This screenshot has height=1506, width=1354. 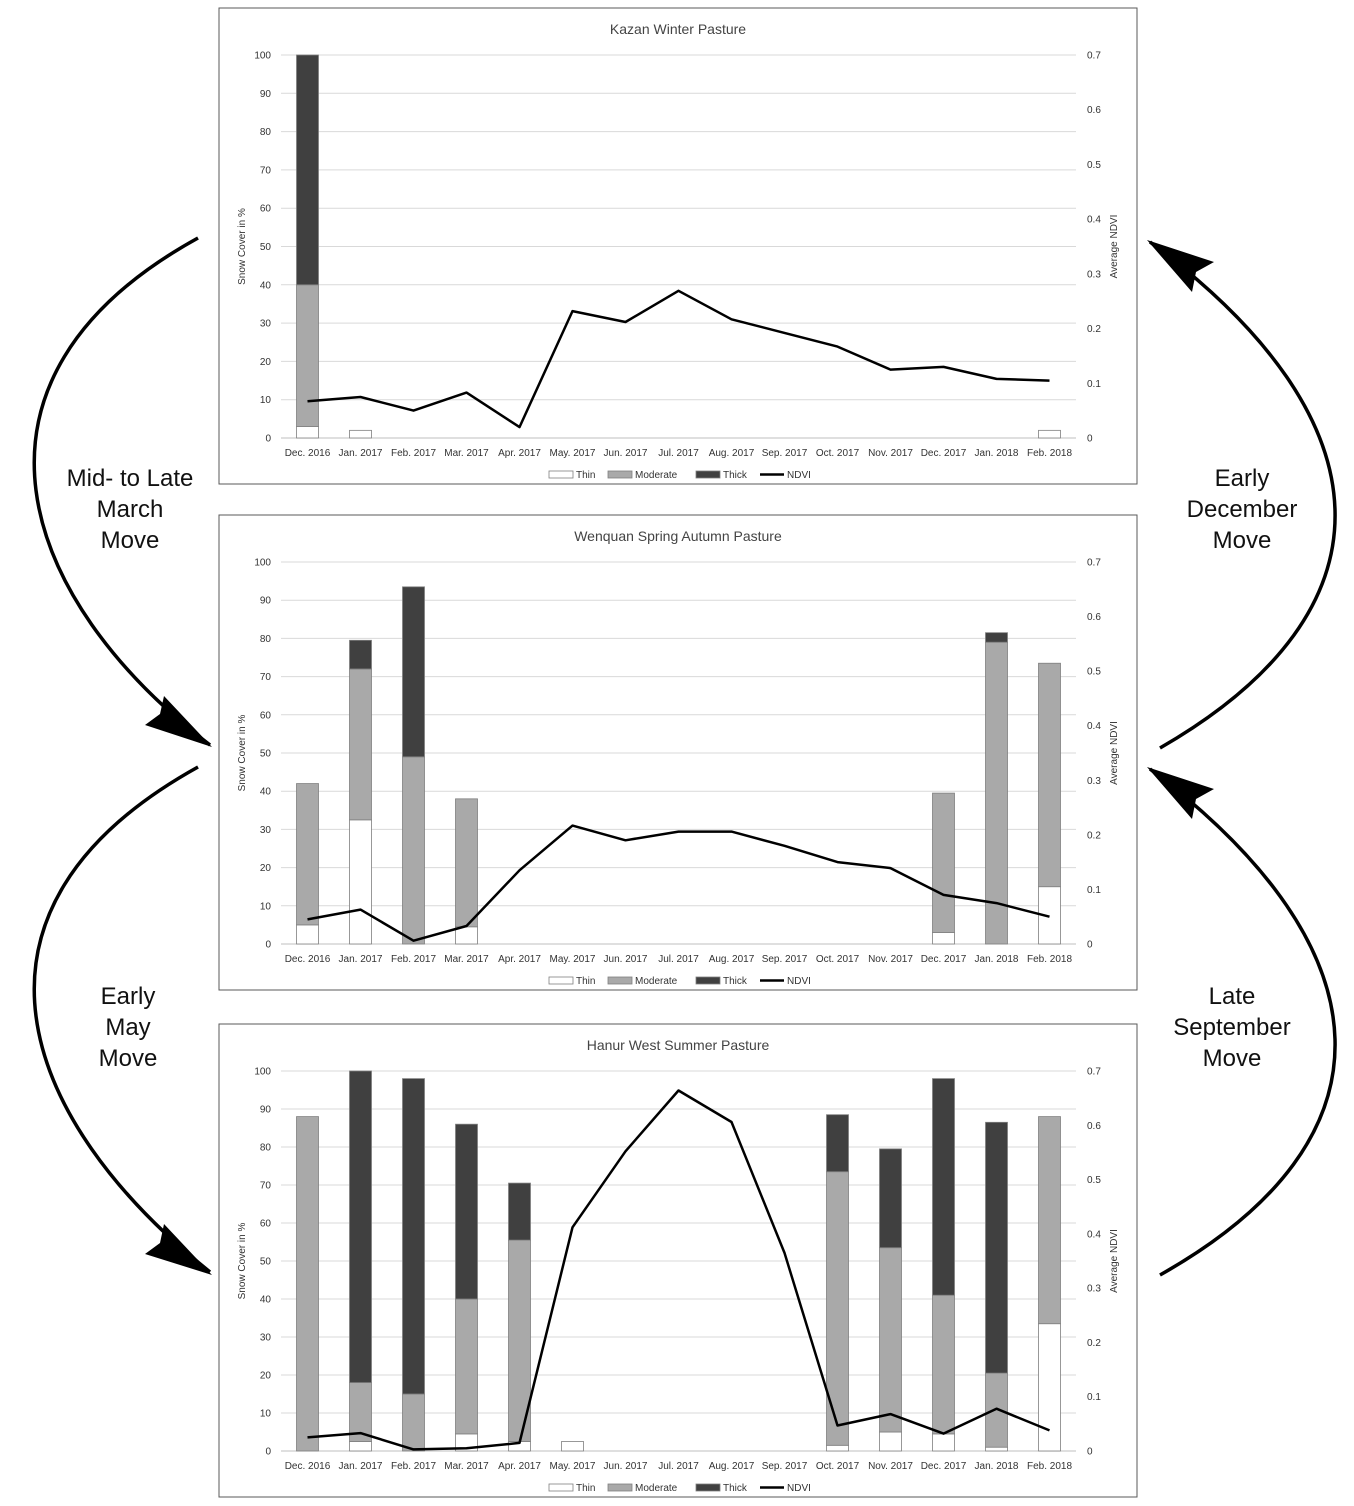 I want to click on move-label-line: Move, so click(x=130, y=540).